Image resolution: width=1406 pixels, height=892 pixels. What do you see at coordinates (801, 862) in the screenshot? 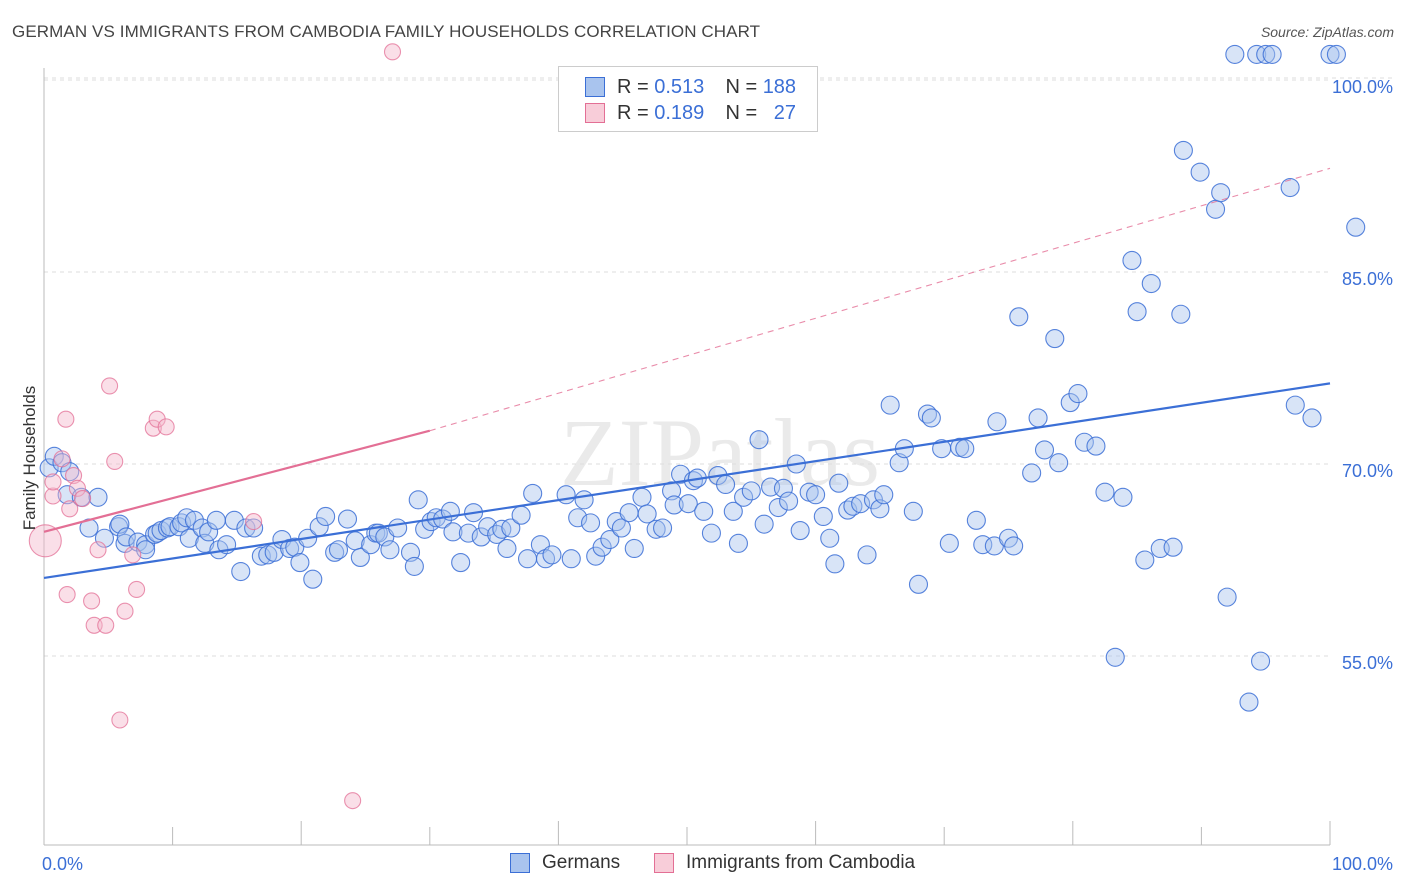
I see `legend-label-cambodia: Immigrants from Cambodia` at bounding box center [801, 862].